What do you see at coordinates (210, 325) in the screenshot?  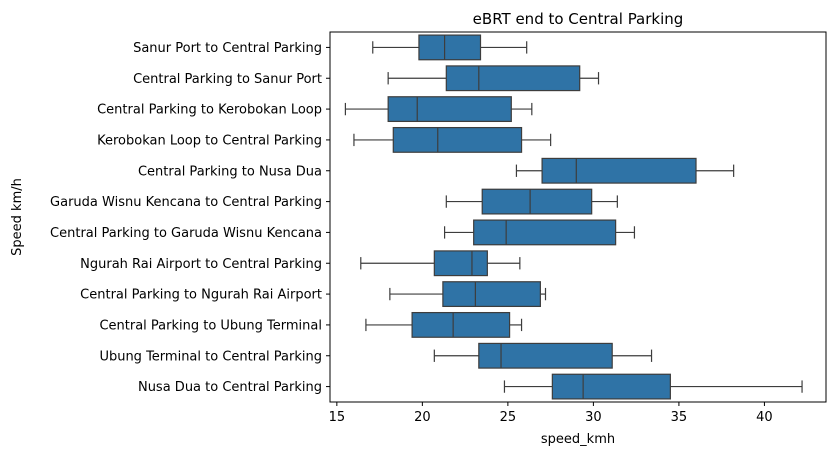 I see `y-tick-label: Central Parking to Ubung Terminal` at bounding box center [210, 325].